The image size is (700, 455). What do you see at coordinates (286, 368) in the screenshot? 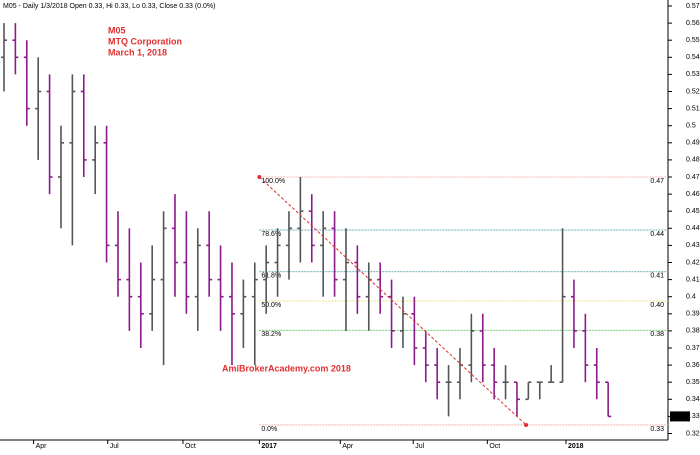
I see `watermark: AmiBrokerAcademy.com 2018` at bounding box center [286, 368].